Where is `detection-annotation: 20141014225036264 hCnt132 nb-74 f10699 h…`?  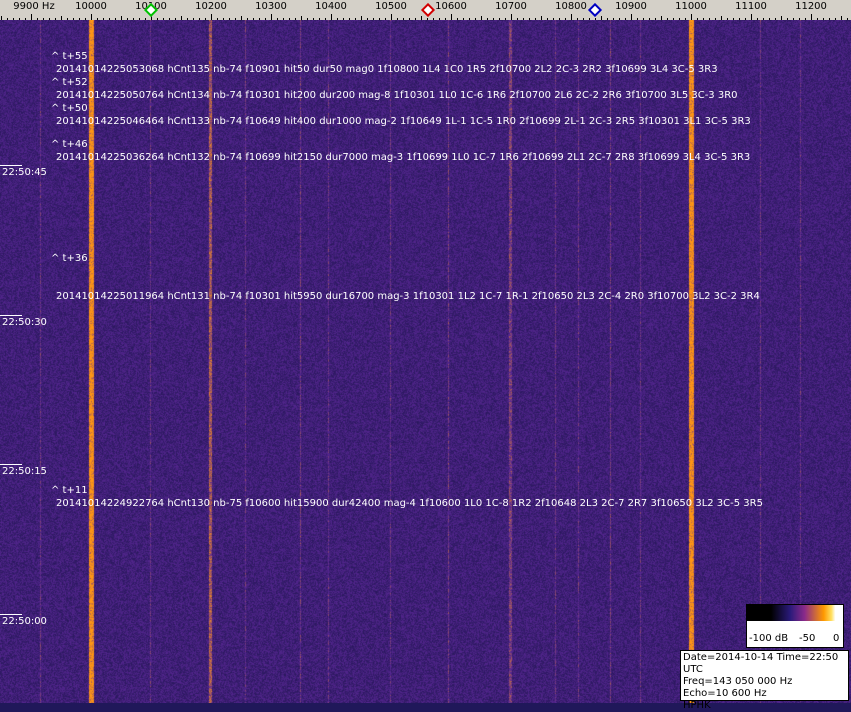 detection-annotation: 20141014225036264 hCnt132 nb-74 f10699 h… is located at coordinates (403, 157).